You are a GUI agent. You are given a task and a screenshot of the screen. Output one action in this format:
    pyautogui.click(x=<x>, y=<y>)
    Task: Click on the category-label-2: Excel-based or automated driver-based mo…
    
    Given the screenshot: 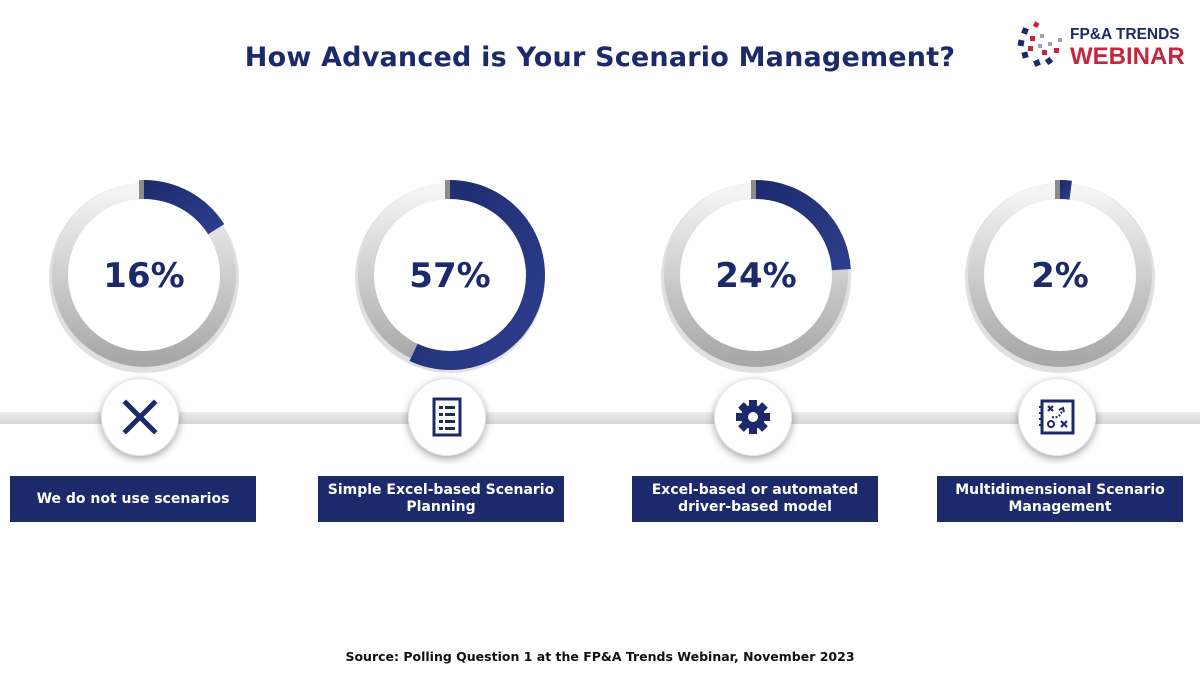 What is the action you would take?
    pyautogui.click(x=755, y=499)
    